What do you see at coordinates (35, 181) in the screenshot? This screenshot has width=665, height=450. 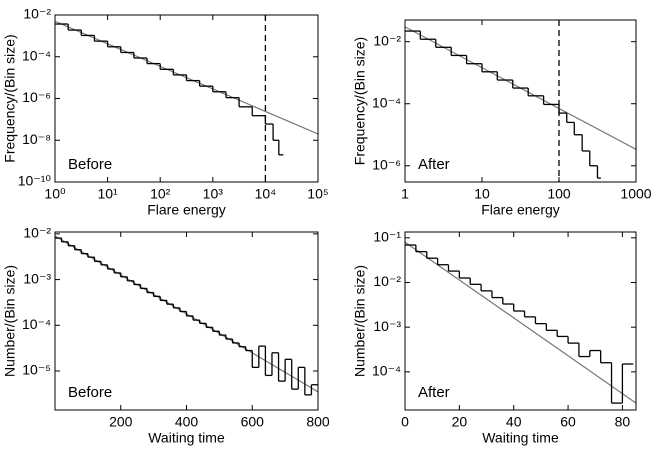 I see `y-tick-label: 10⁻¹⁰` at bounding box center [35, 181].